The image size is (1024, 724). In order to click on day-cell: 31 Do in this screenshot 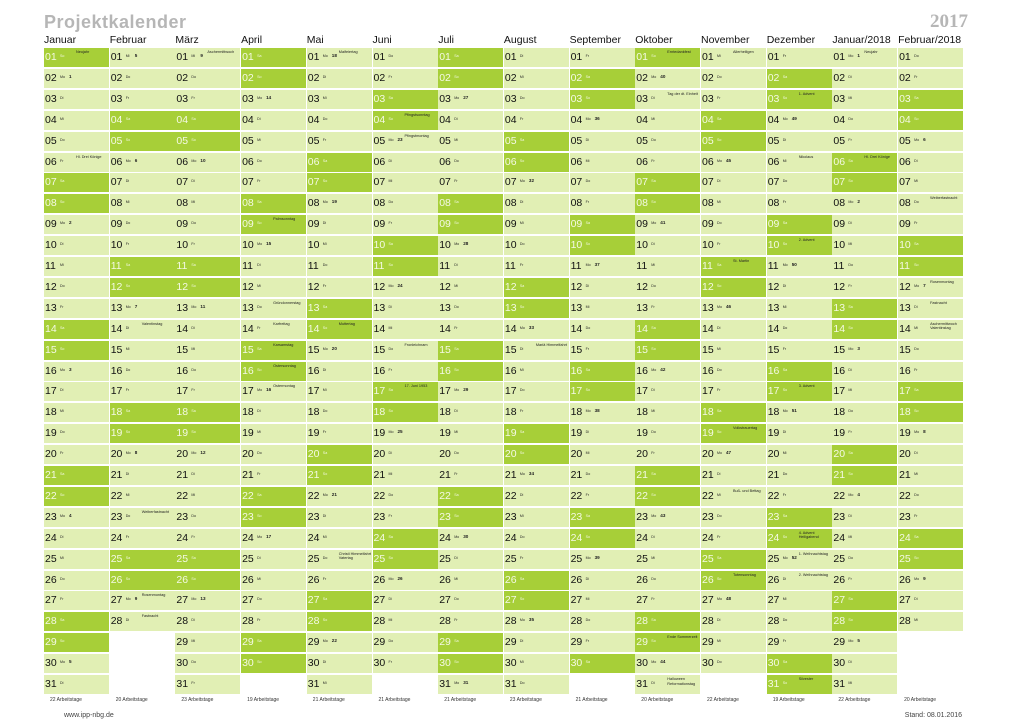, I will do `click(536, 685)`.